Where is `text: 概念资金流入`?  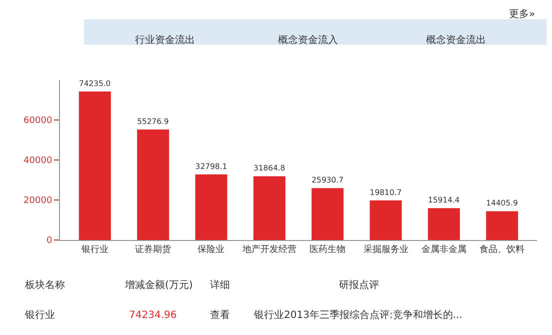 text: 概念资金流入 is located at coordinates (308, 40).